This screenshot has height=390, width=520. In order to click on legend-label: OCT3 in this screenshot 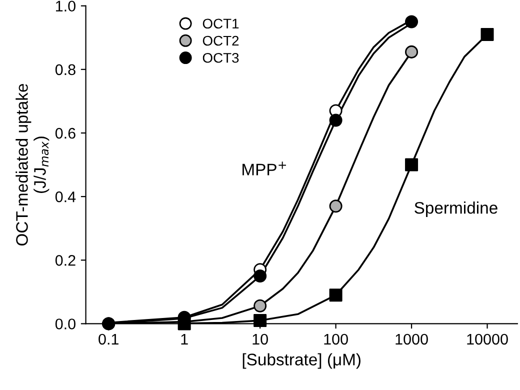, I will do `click(220, 57)`.